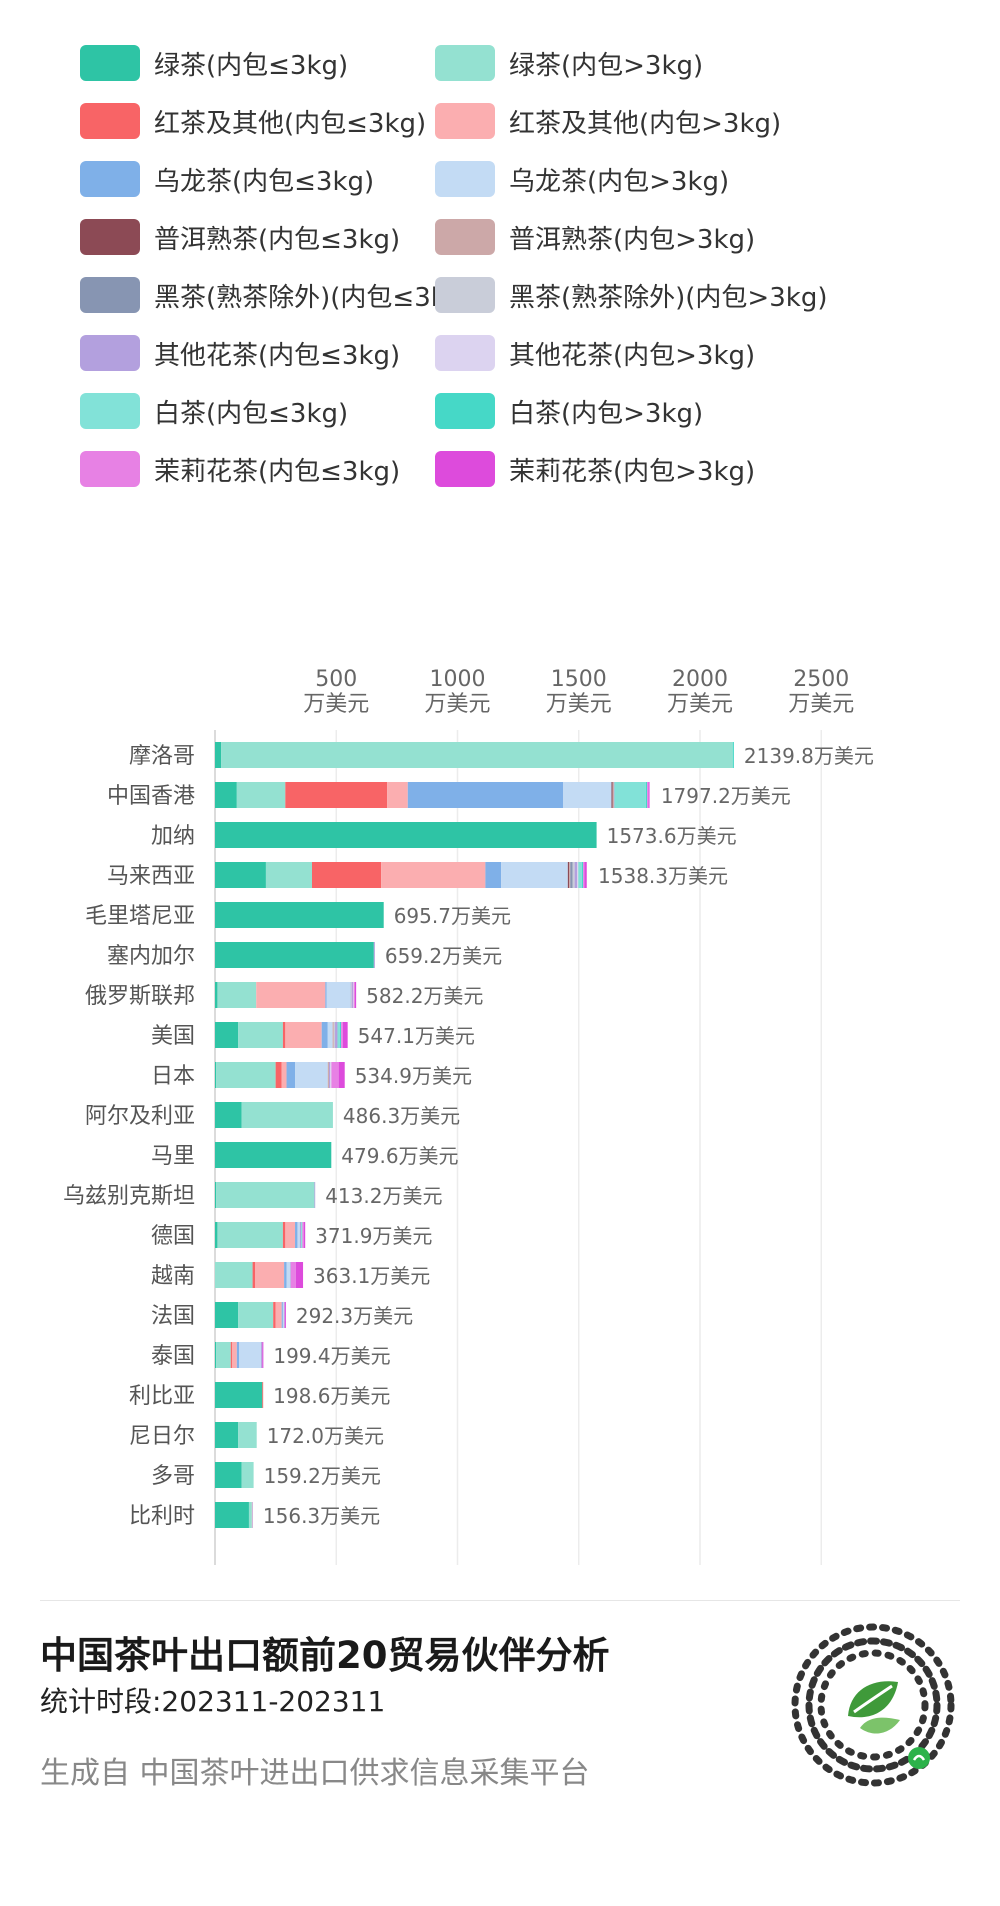  Describe the element at coordinates (151, 876) in the screenshot. I see `category-label: 马来西亚` at that location.